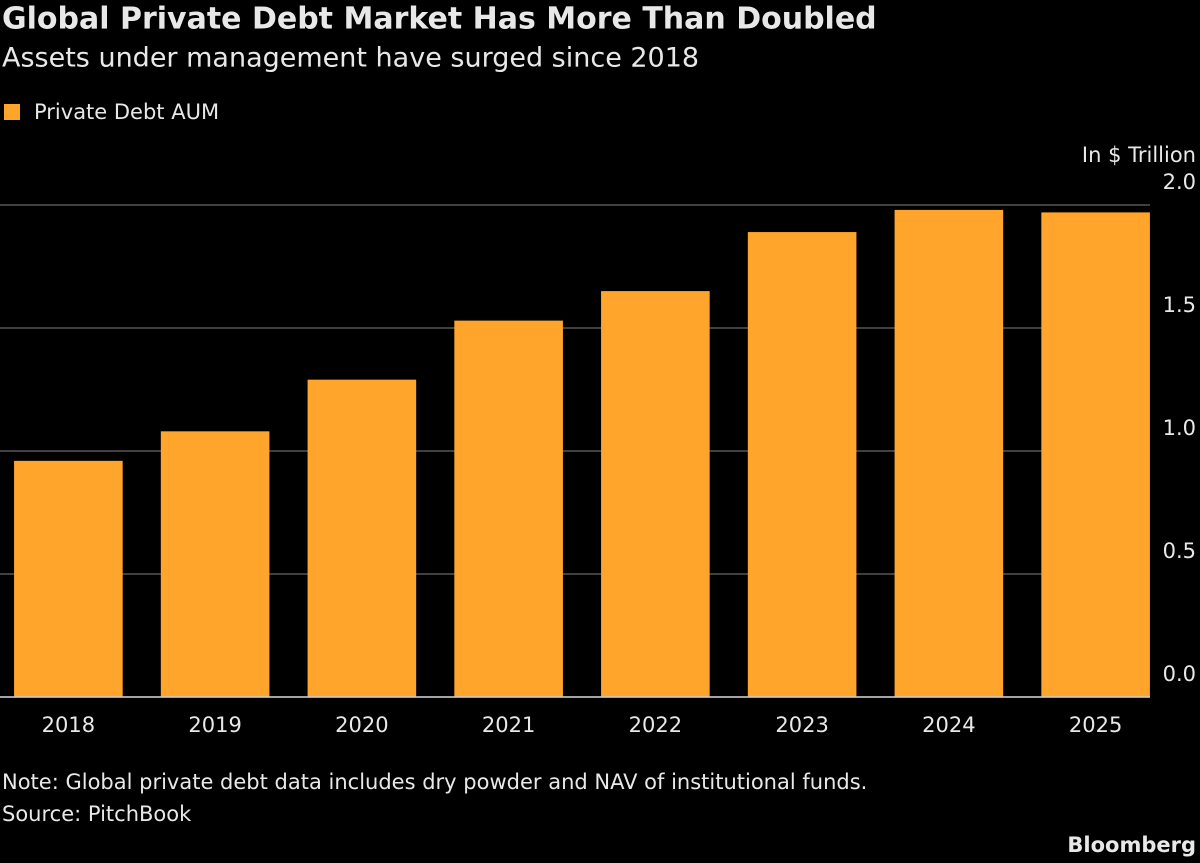 This screenshot has width=1200, height=863. I want to click on y-tick-label: 0.0, so click(1179, 674).